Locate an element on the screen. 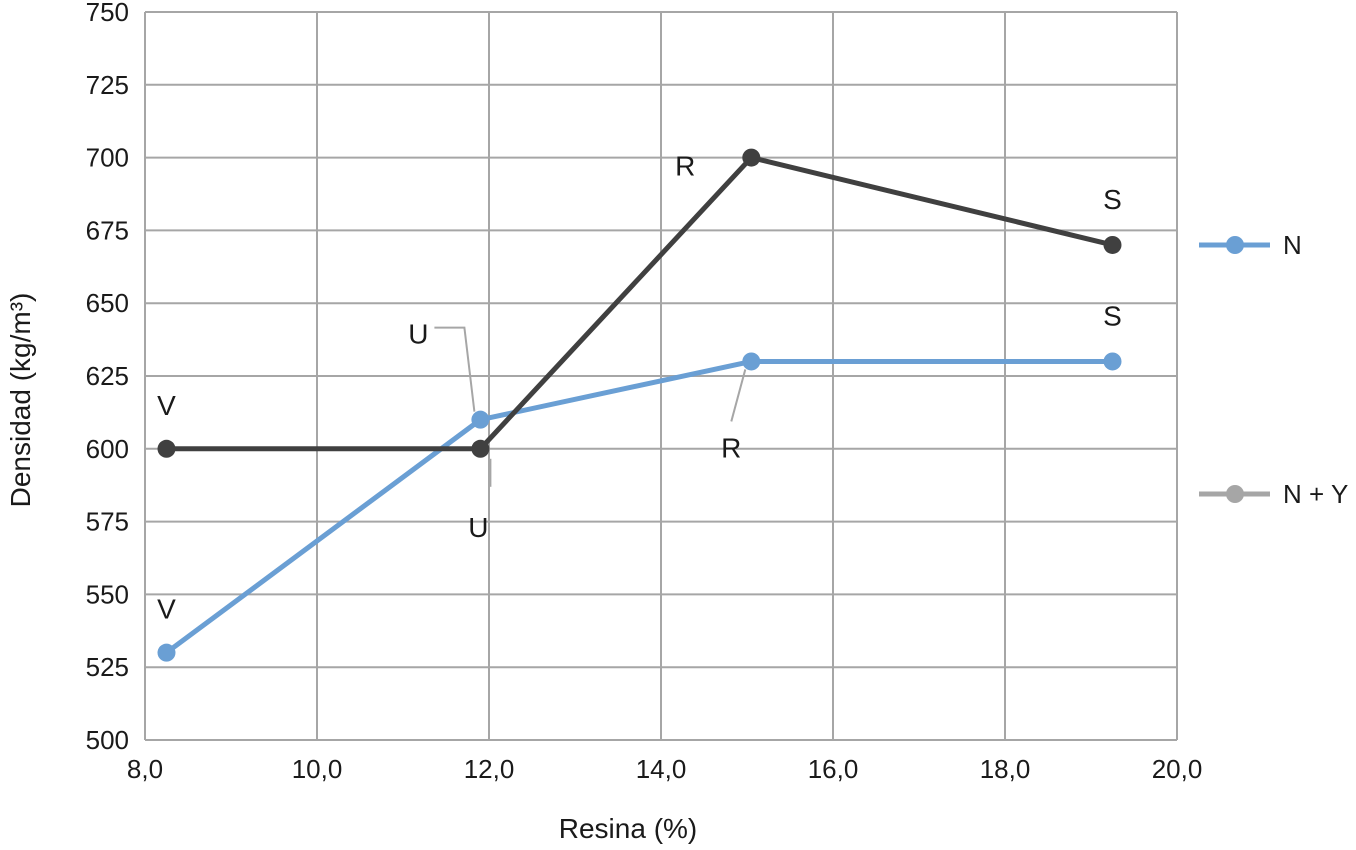 The height and width of the screenshot is (850, 1356). x-tick-label: 20,0 is located at coordinates (1177, 769).